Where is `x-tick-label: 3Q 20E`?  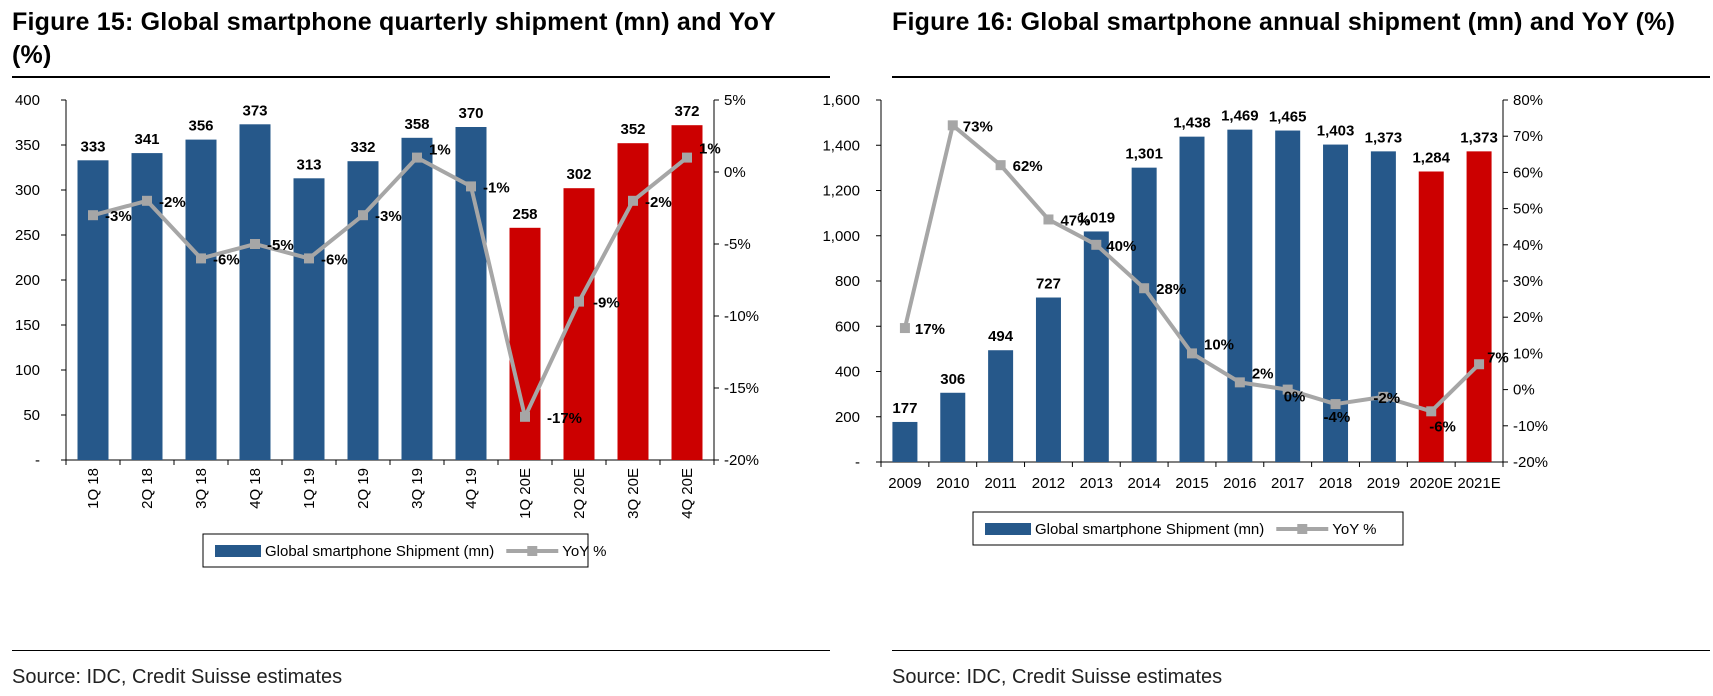
x-tick-label: 3Q 20E is located at coordinates (633, 493).